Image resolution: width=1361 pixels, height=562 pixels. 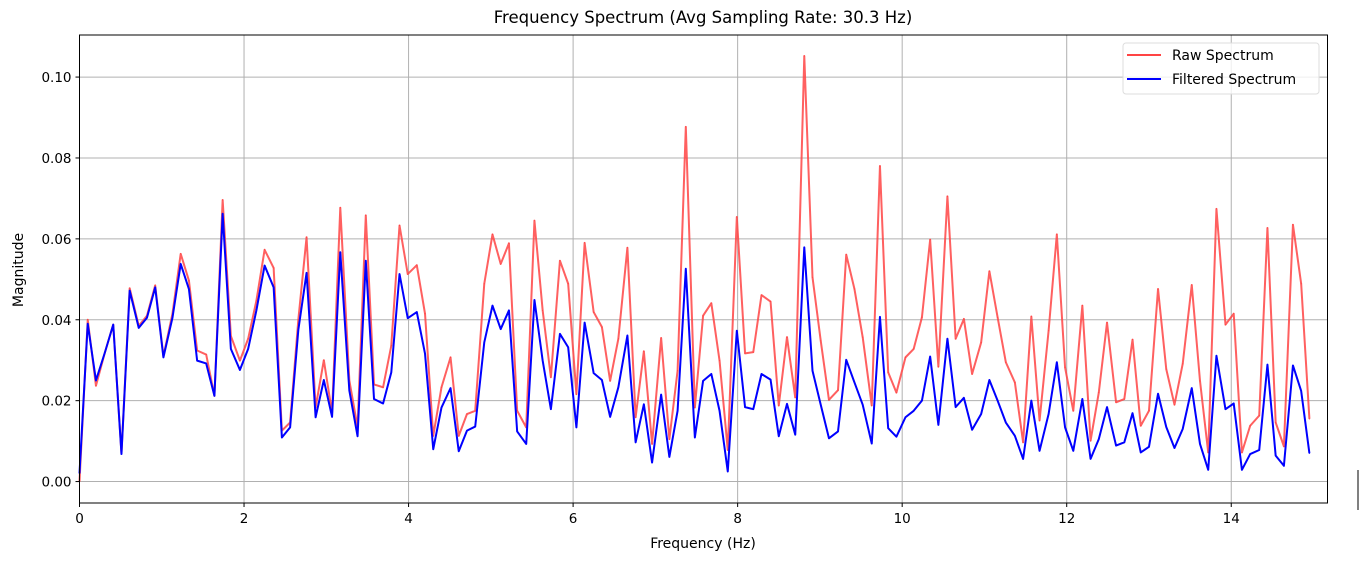 I want to click on y-axis-label: Magnitude, so click(x=19, y=270).